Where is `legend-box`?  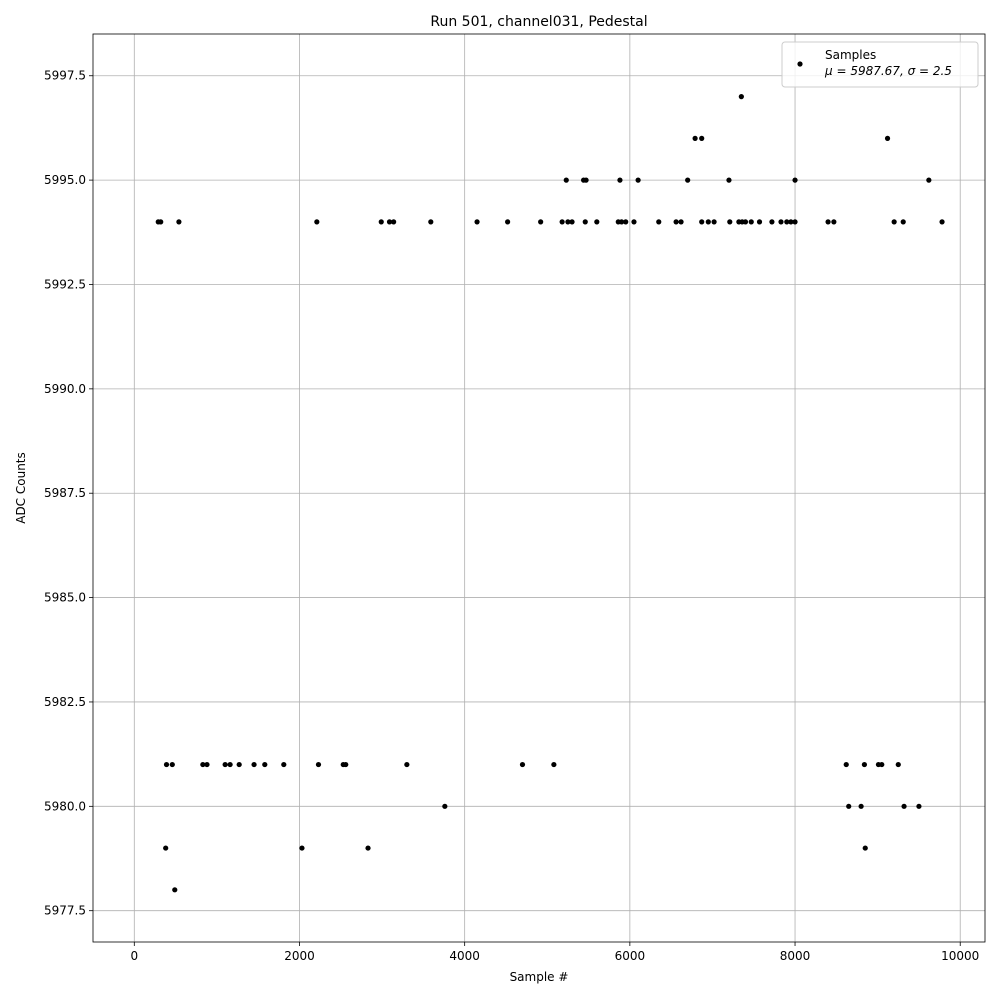
legend-box is located at coordinates (880, 64).